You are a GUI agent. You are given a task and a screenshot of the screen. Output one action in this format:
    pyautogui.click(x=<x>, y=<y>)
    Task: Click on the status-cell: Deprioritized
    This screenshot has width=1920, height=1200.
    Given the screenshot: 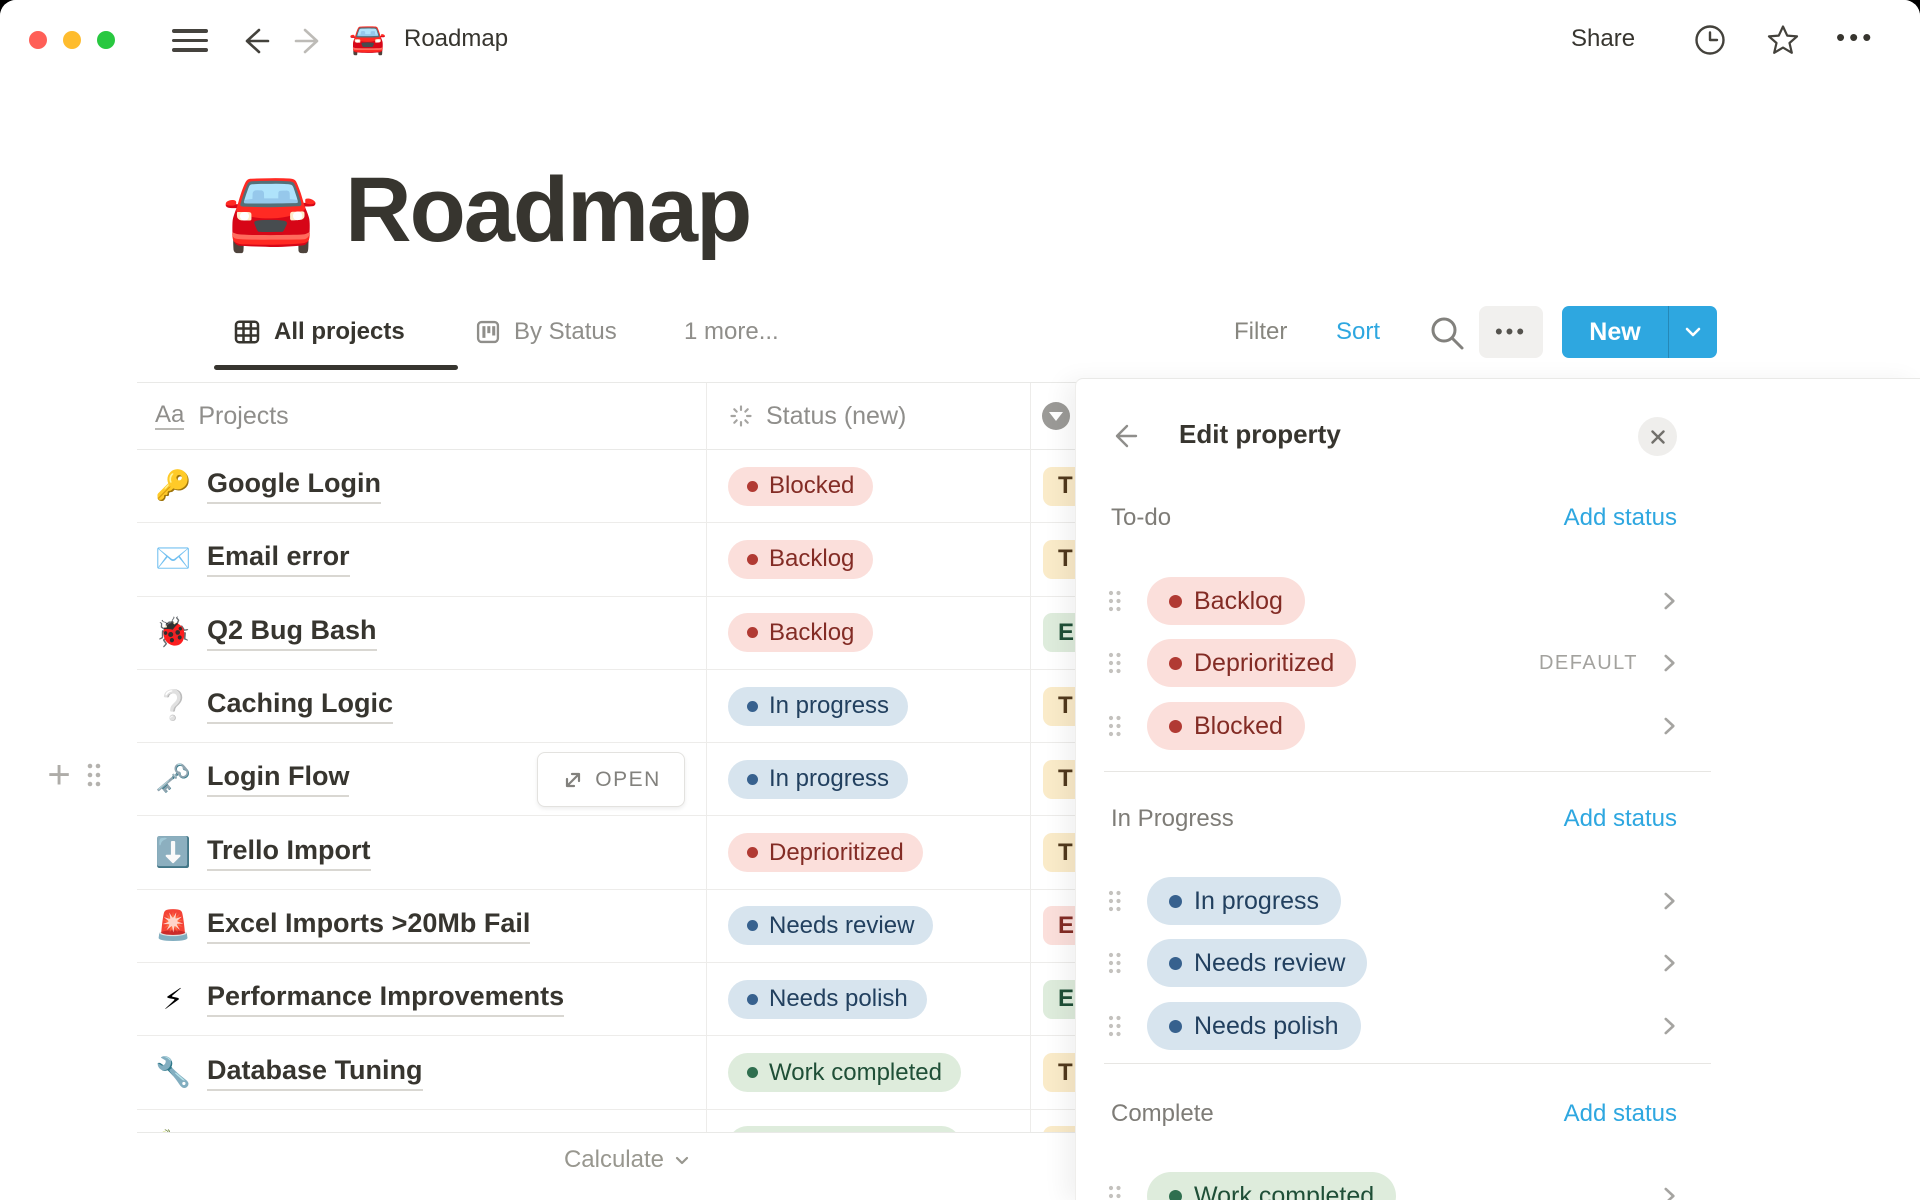 What is the action you would take?
    pyautogui.click(x=868, y=852)
    